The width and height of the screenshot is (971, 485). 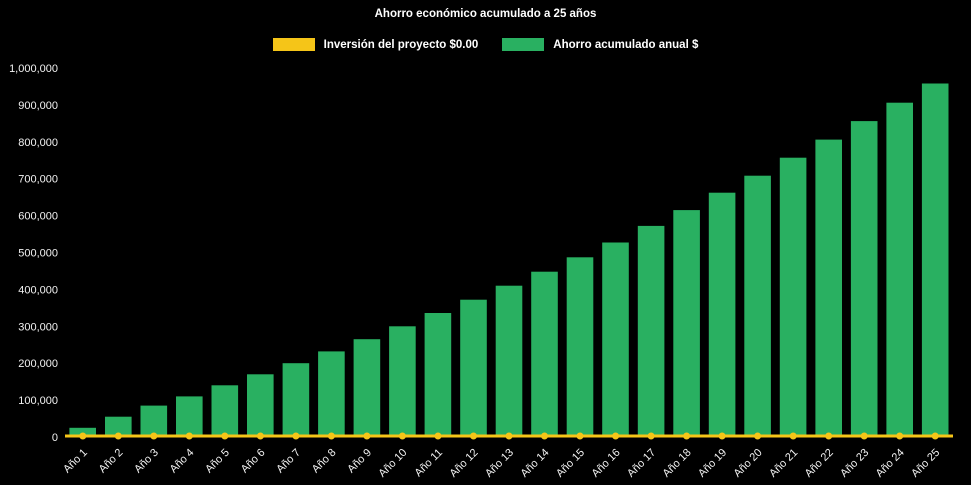 What do you see at coordinates (146, 461) in the screenshot?
I see `x-axis-tick-label: Año 3` at bounding box center [146, 461].